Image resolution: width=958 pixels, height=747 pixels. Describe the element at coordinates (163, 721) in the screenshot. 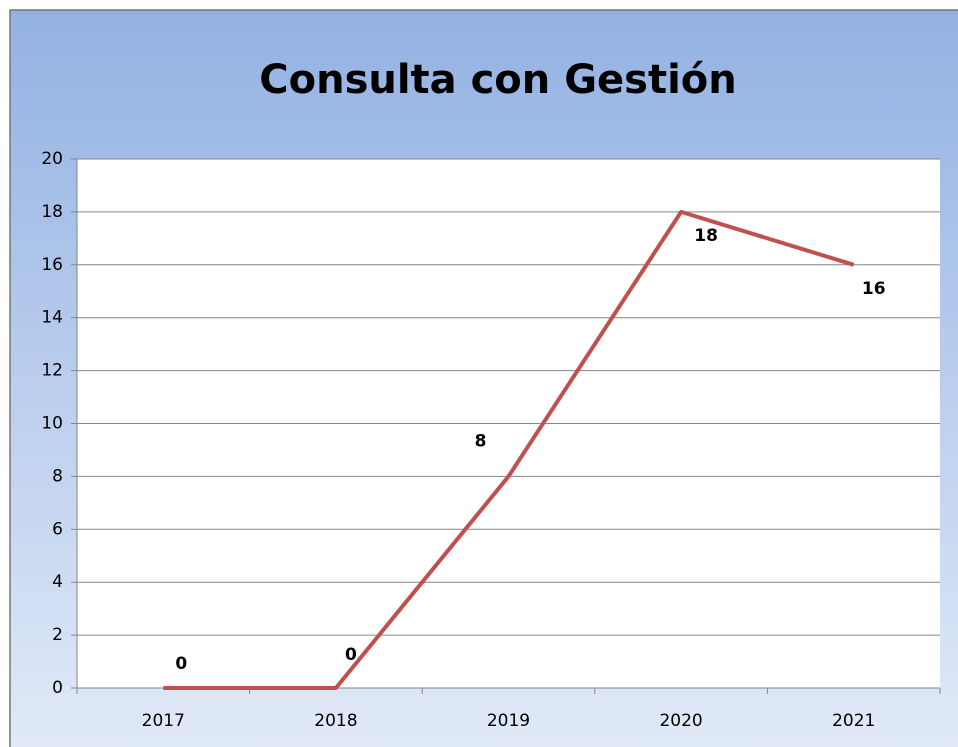

I see `x-tick-label: 2017` at that location.